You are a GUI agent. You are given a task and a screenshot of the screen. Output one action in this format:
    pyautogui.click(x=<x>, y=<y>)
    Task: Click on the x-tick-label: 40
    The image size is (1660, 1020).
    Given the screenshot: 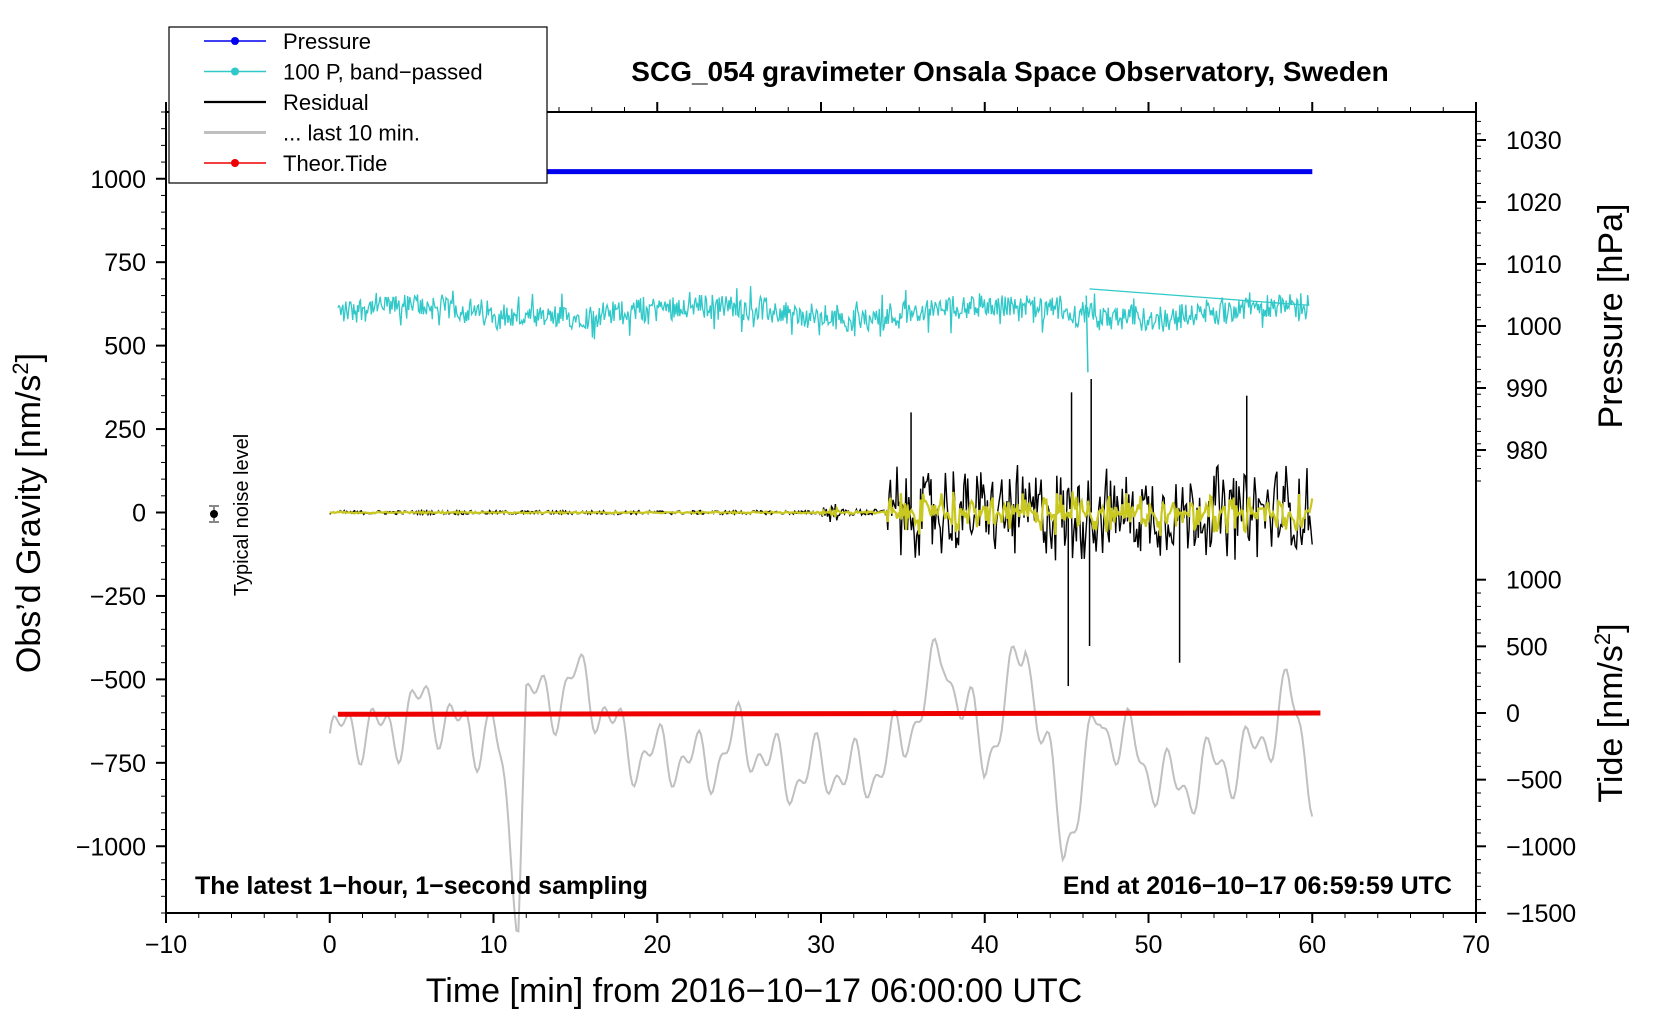 What is the action you would take?
    pyautogui.click(x=985, y=945)
    